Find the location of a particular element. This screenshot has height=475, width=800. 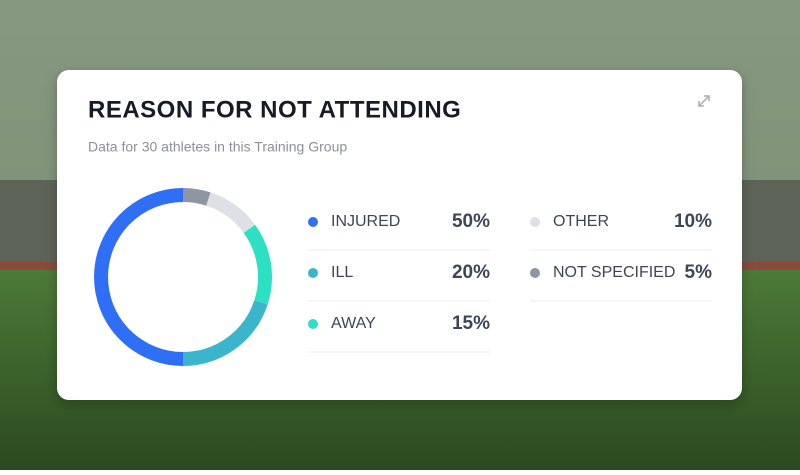

legend-label: AWAY is located at coordinates (353, 323).